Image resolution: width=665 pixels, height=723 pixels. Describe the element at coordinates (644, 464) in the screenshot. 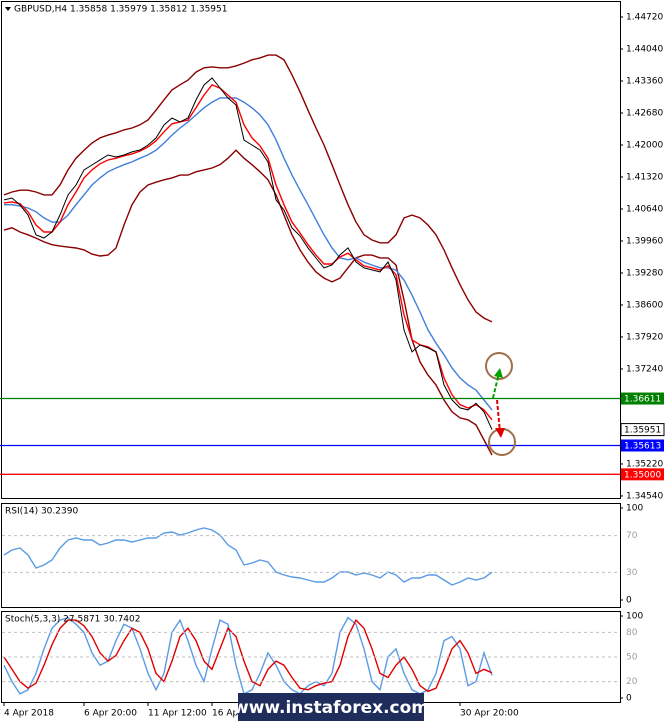

I see `y-tick-label: 1.35220` at that location.